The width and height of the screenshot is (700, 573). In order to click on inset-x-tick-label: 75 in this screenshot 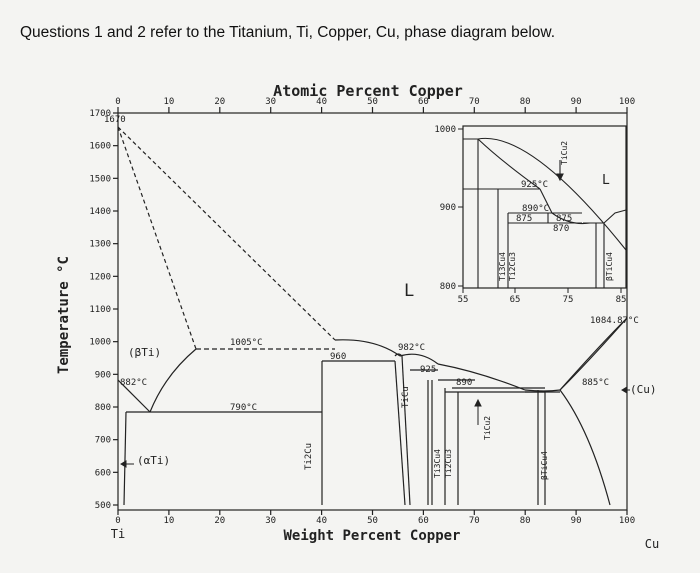, I will do `click(568, 300)`.